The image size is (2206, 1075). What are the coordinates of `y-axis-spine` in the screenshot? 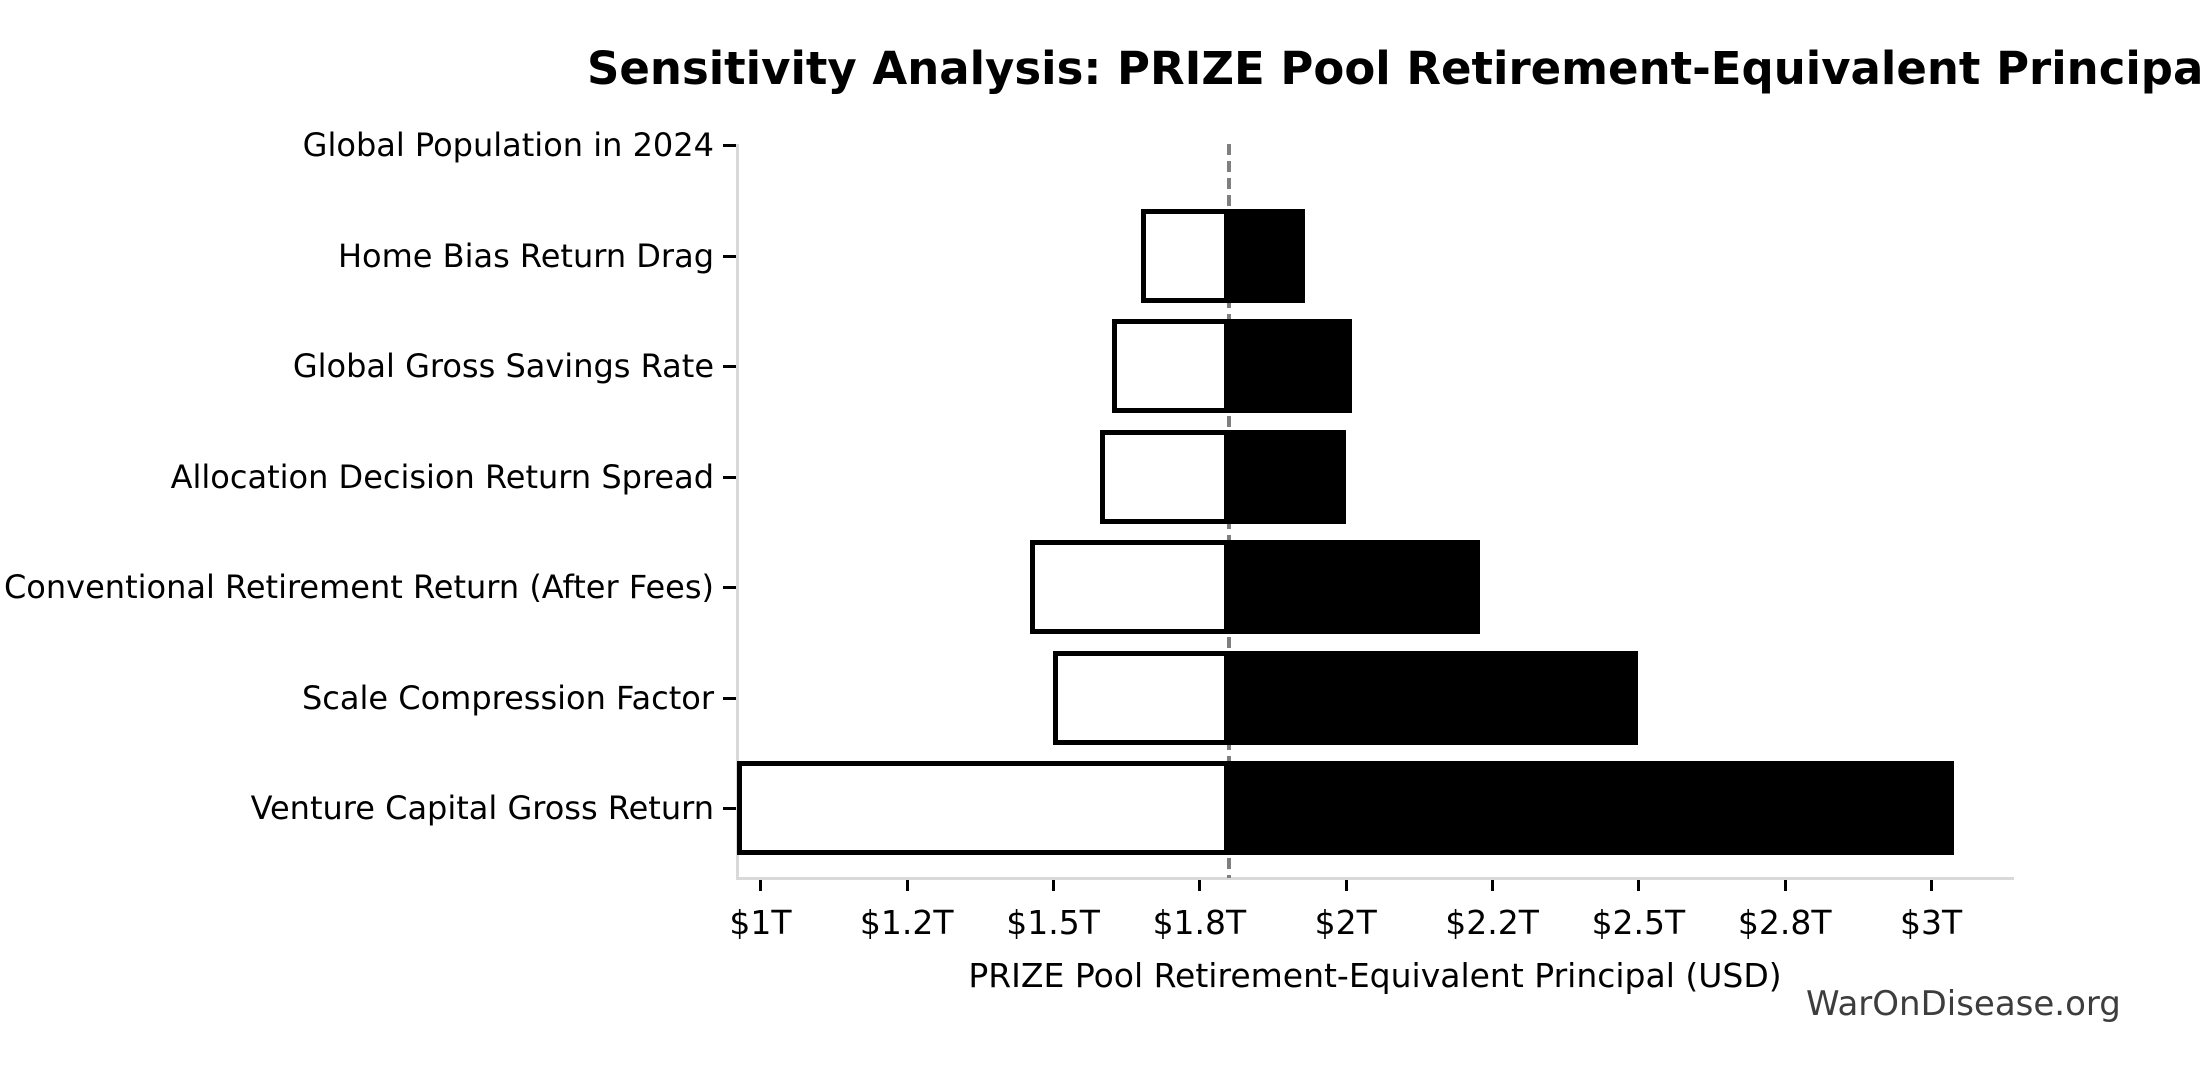 It's located at (737, 512).